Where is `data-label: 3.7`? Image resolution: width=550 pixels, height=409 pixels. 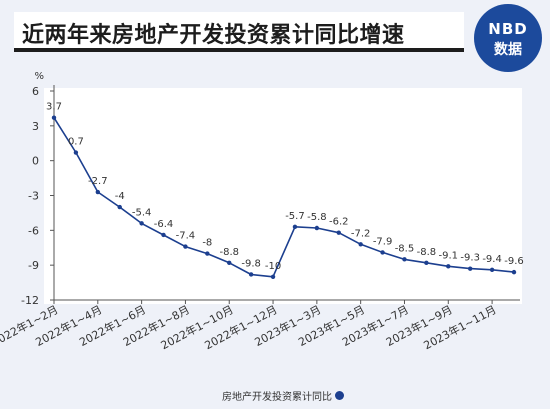 data-label: 3.7 is located at coordinates (54, 107).